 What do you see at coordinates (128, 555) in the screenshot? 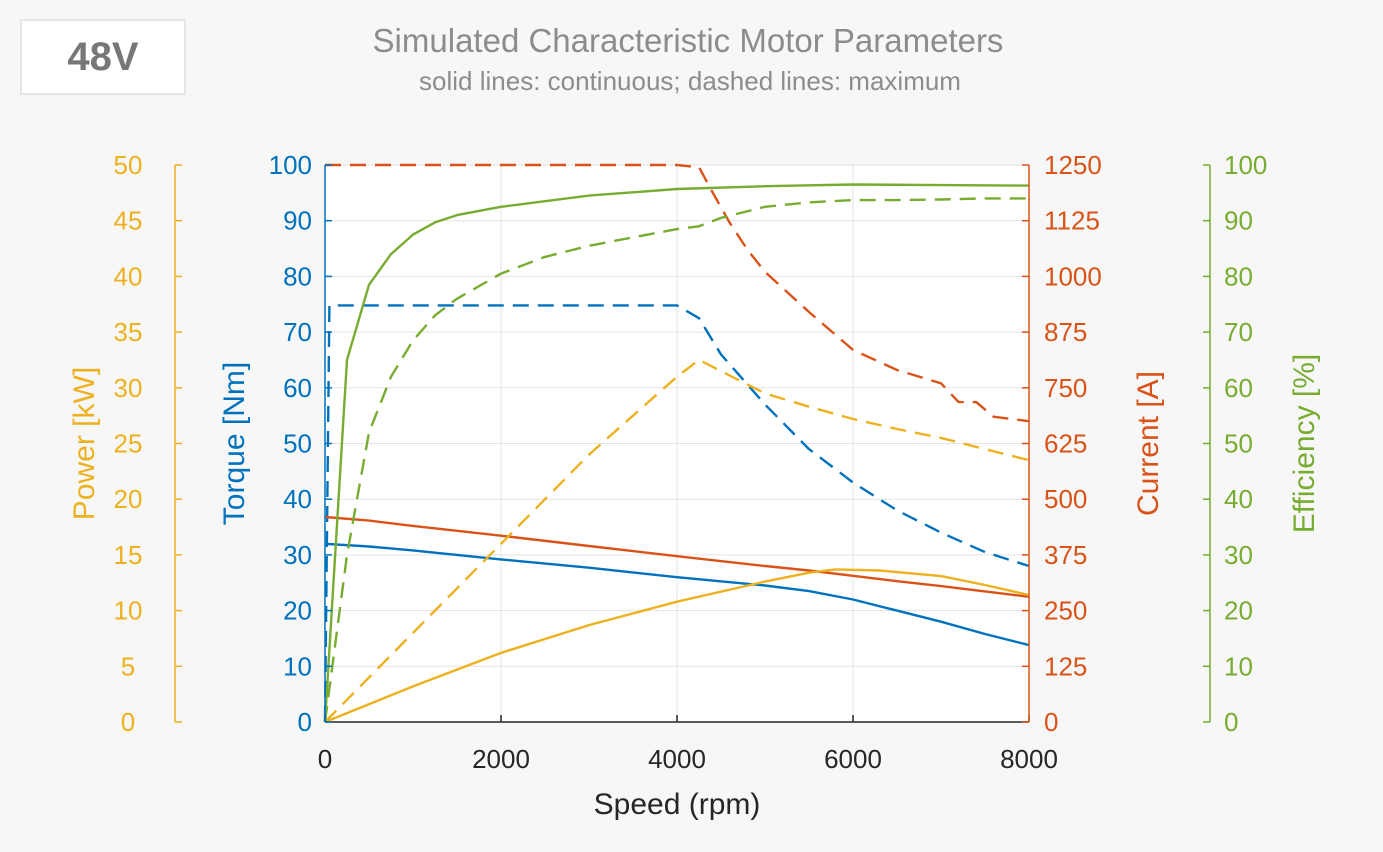
I see `power-tick-label: 15` at bounding box center [128, 555].